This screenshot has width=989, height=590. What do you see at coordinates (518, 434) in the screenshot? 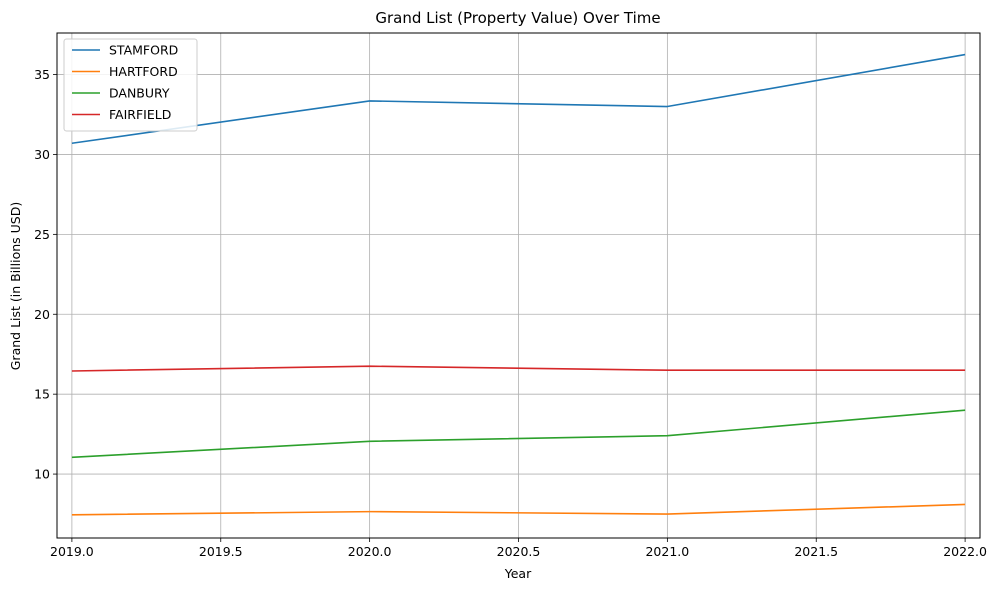
I see `series-line-danbury` at bounding box center [518, 434].